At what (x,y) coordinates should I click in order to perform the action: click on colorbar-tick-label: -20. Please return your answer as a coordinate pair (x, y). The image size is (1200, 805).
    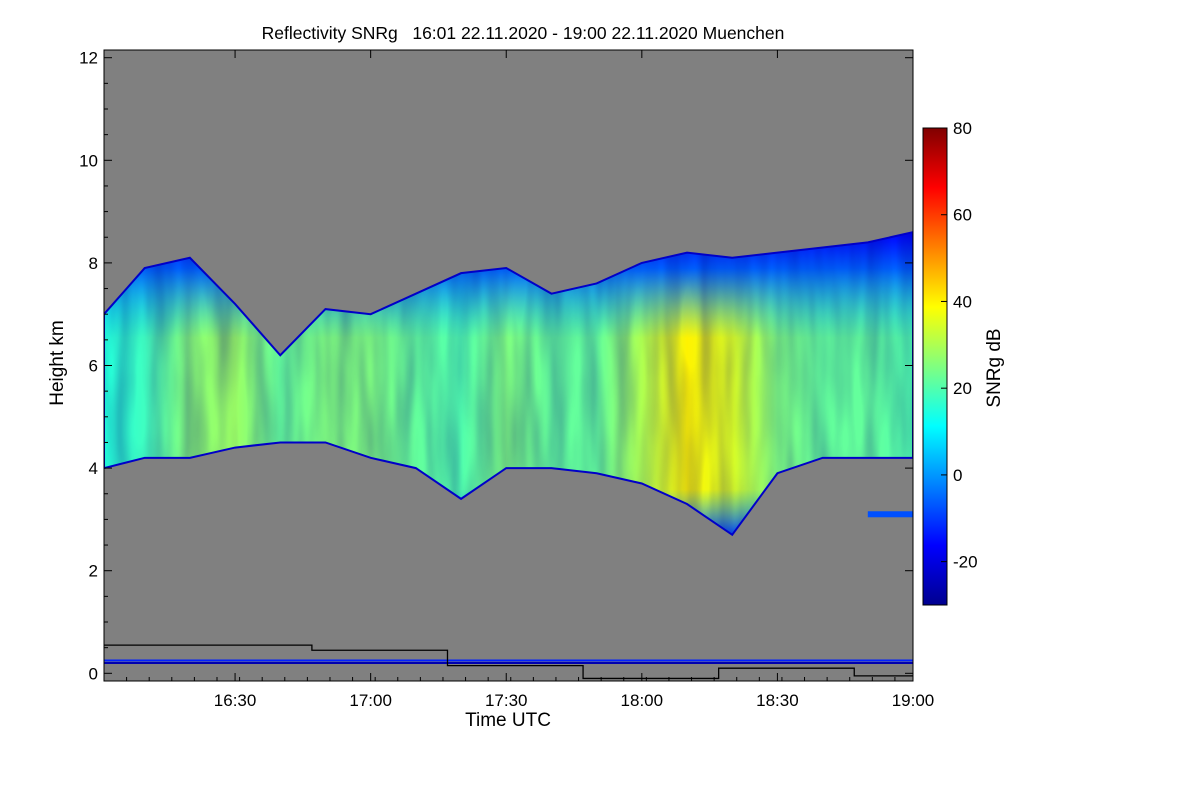
    Looking at the image, I should click on (965, 562).